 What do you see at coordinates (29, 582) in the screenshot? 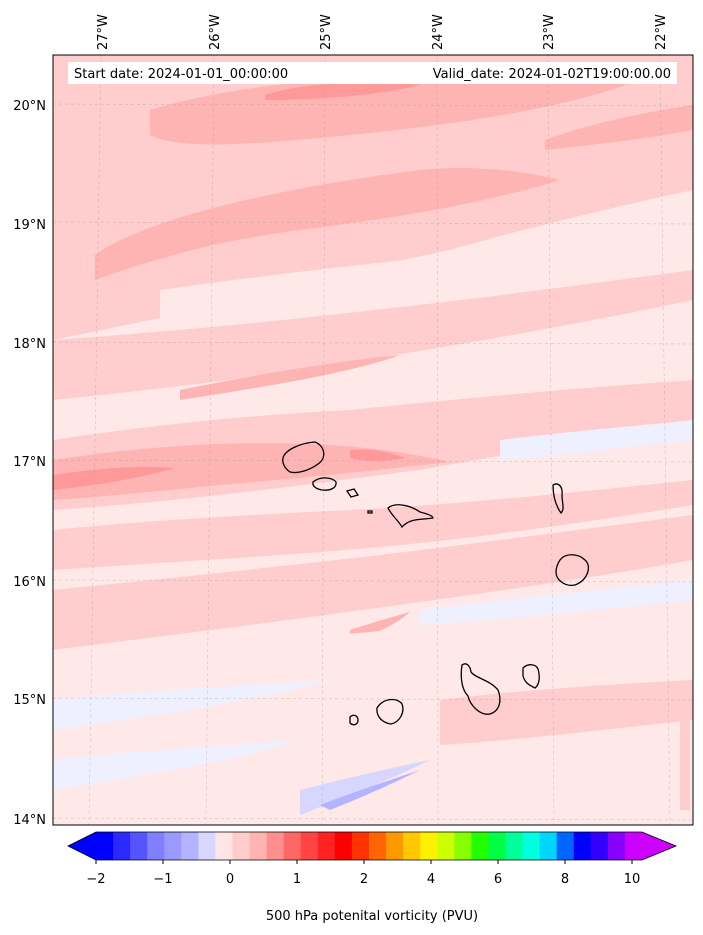
I see `lat-label: 16°N` at bounding box center [29, 582].